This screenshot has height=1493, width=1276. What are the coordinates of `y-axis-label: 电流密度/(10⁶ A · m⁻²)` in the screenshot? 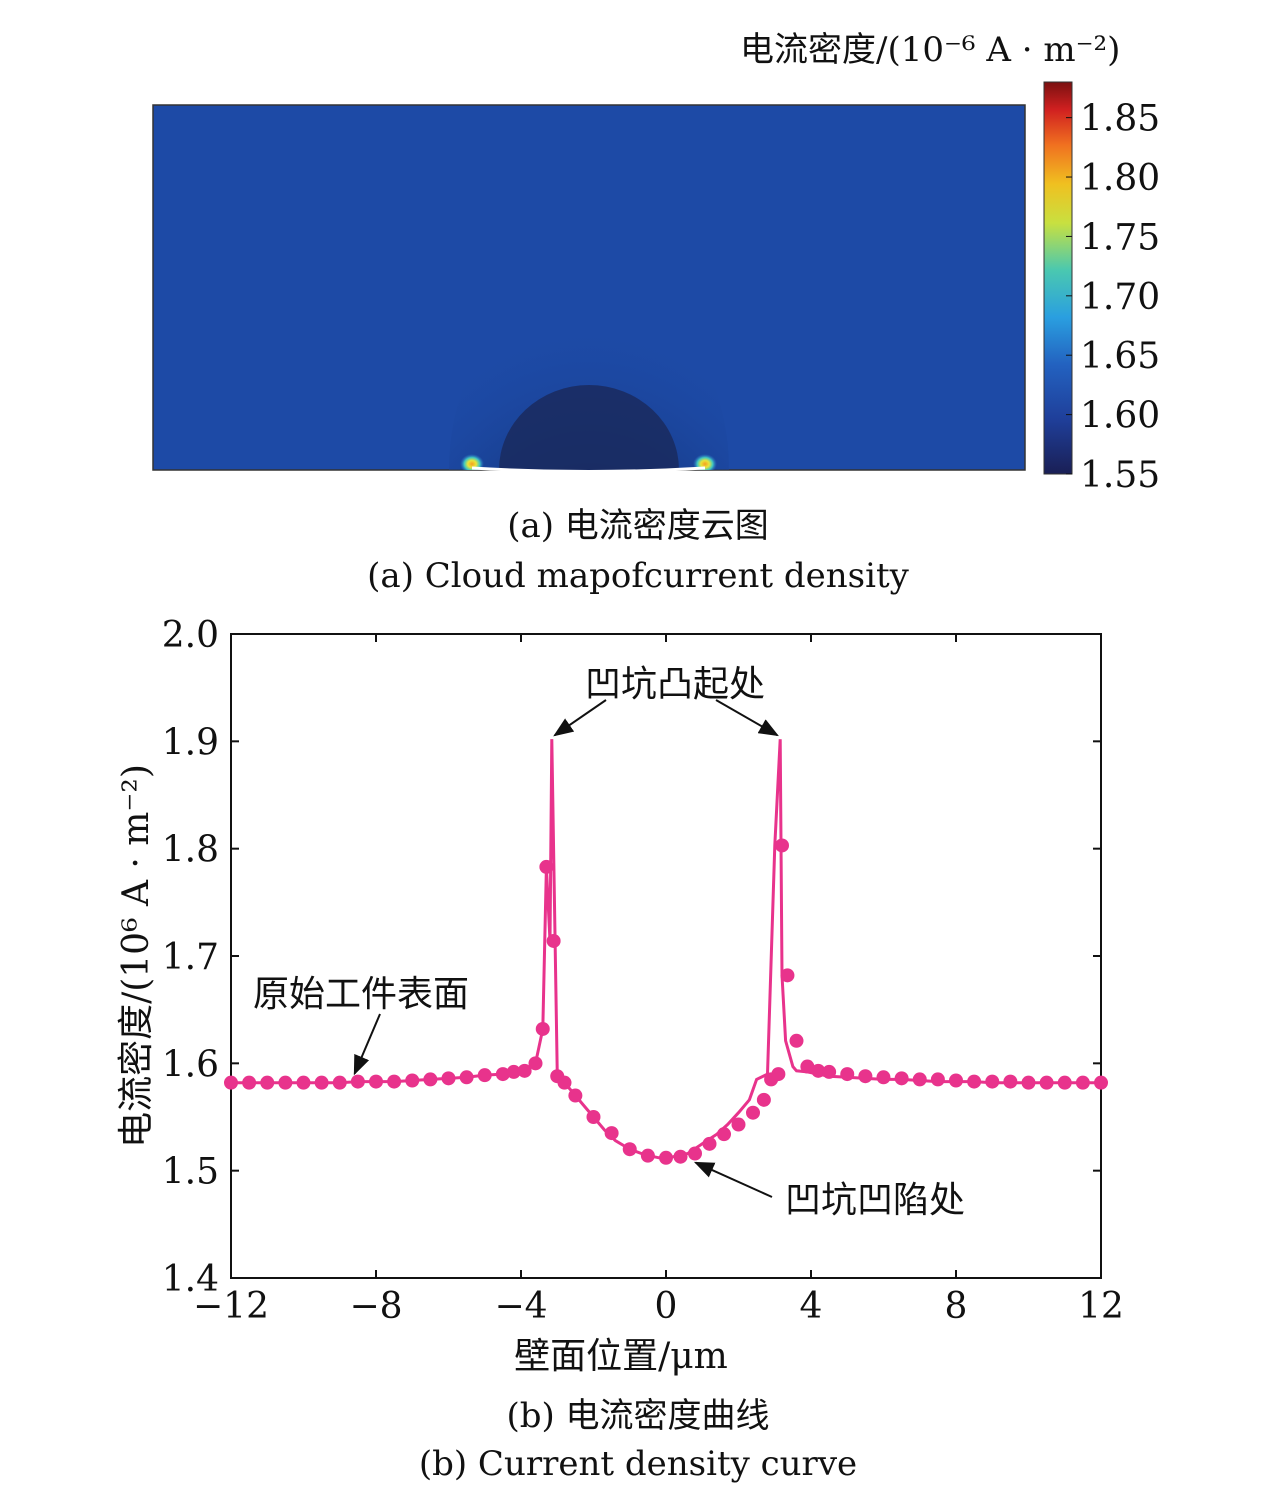 It's located at (136, 956).